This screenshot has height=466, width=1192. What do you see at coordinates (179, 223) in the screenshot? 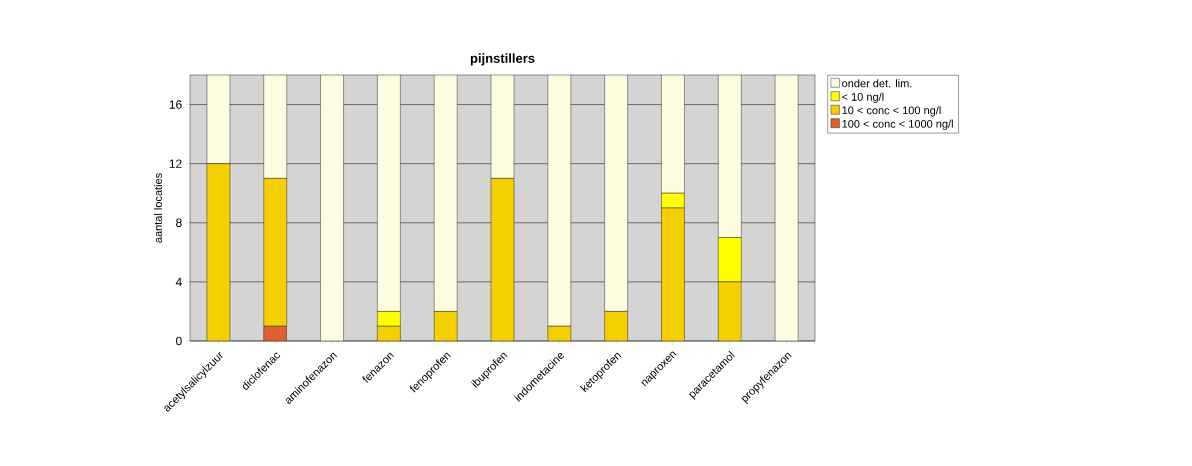
I see `y-tick-label: 8` at bounding box center [179, 223].